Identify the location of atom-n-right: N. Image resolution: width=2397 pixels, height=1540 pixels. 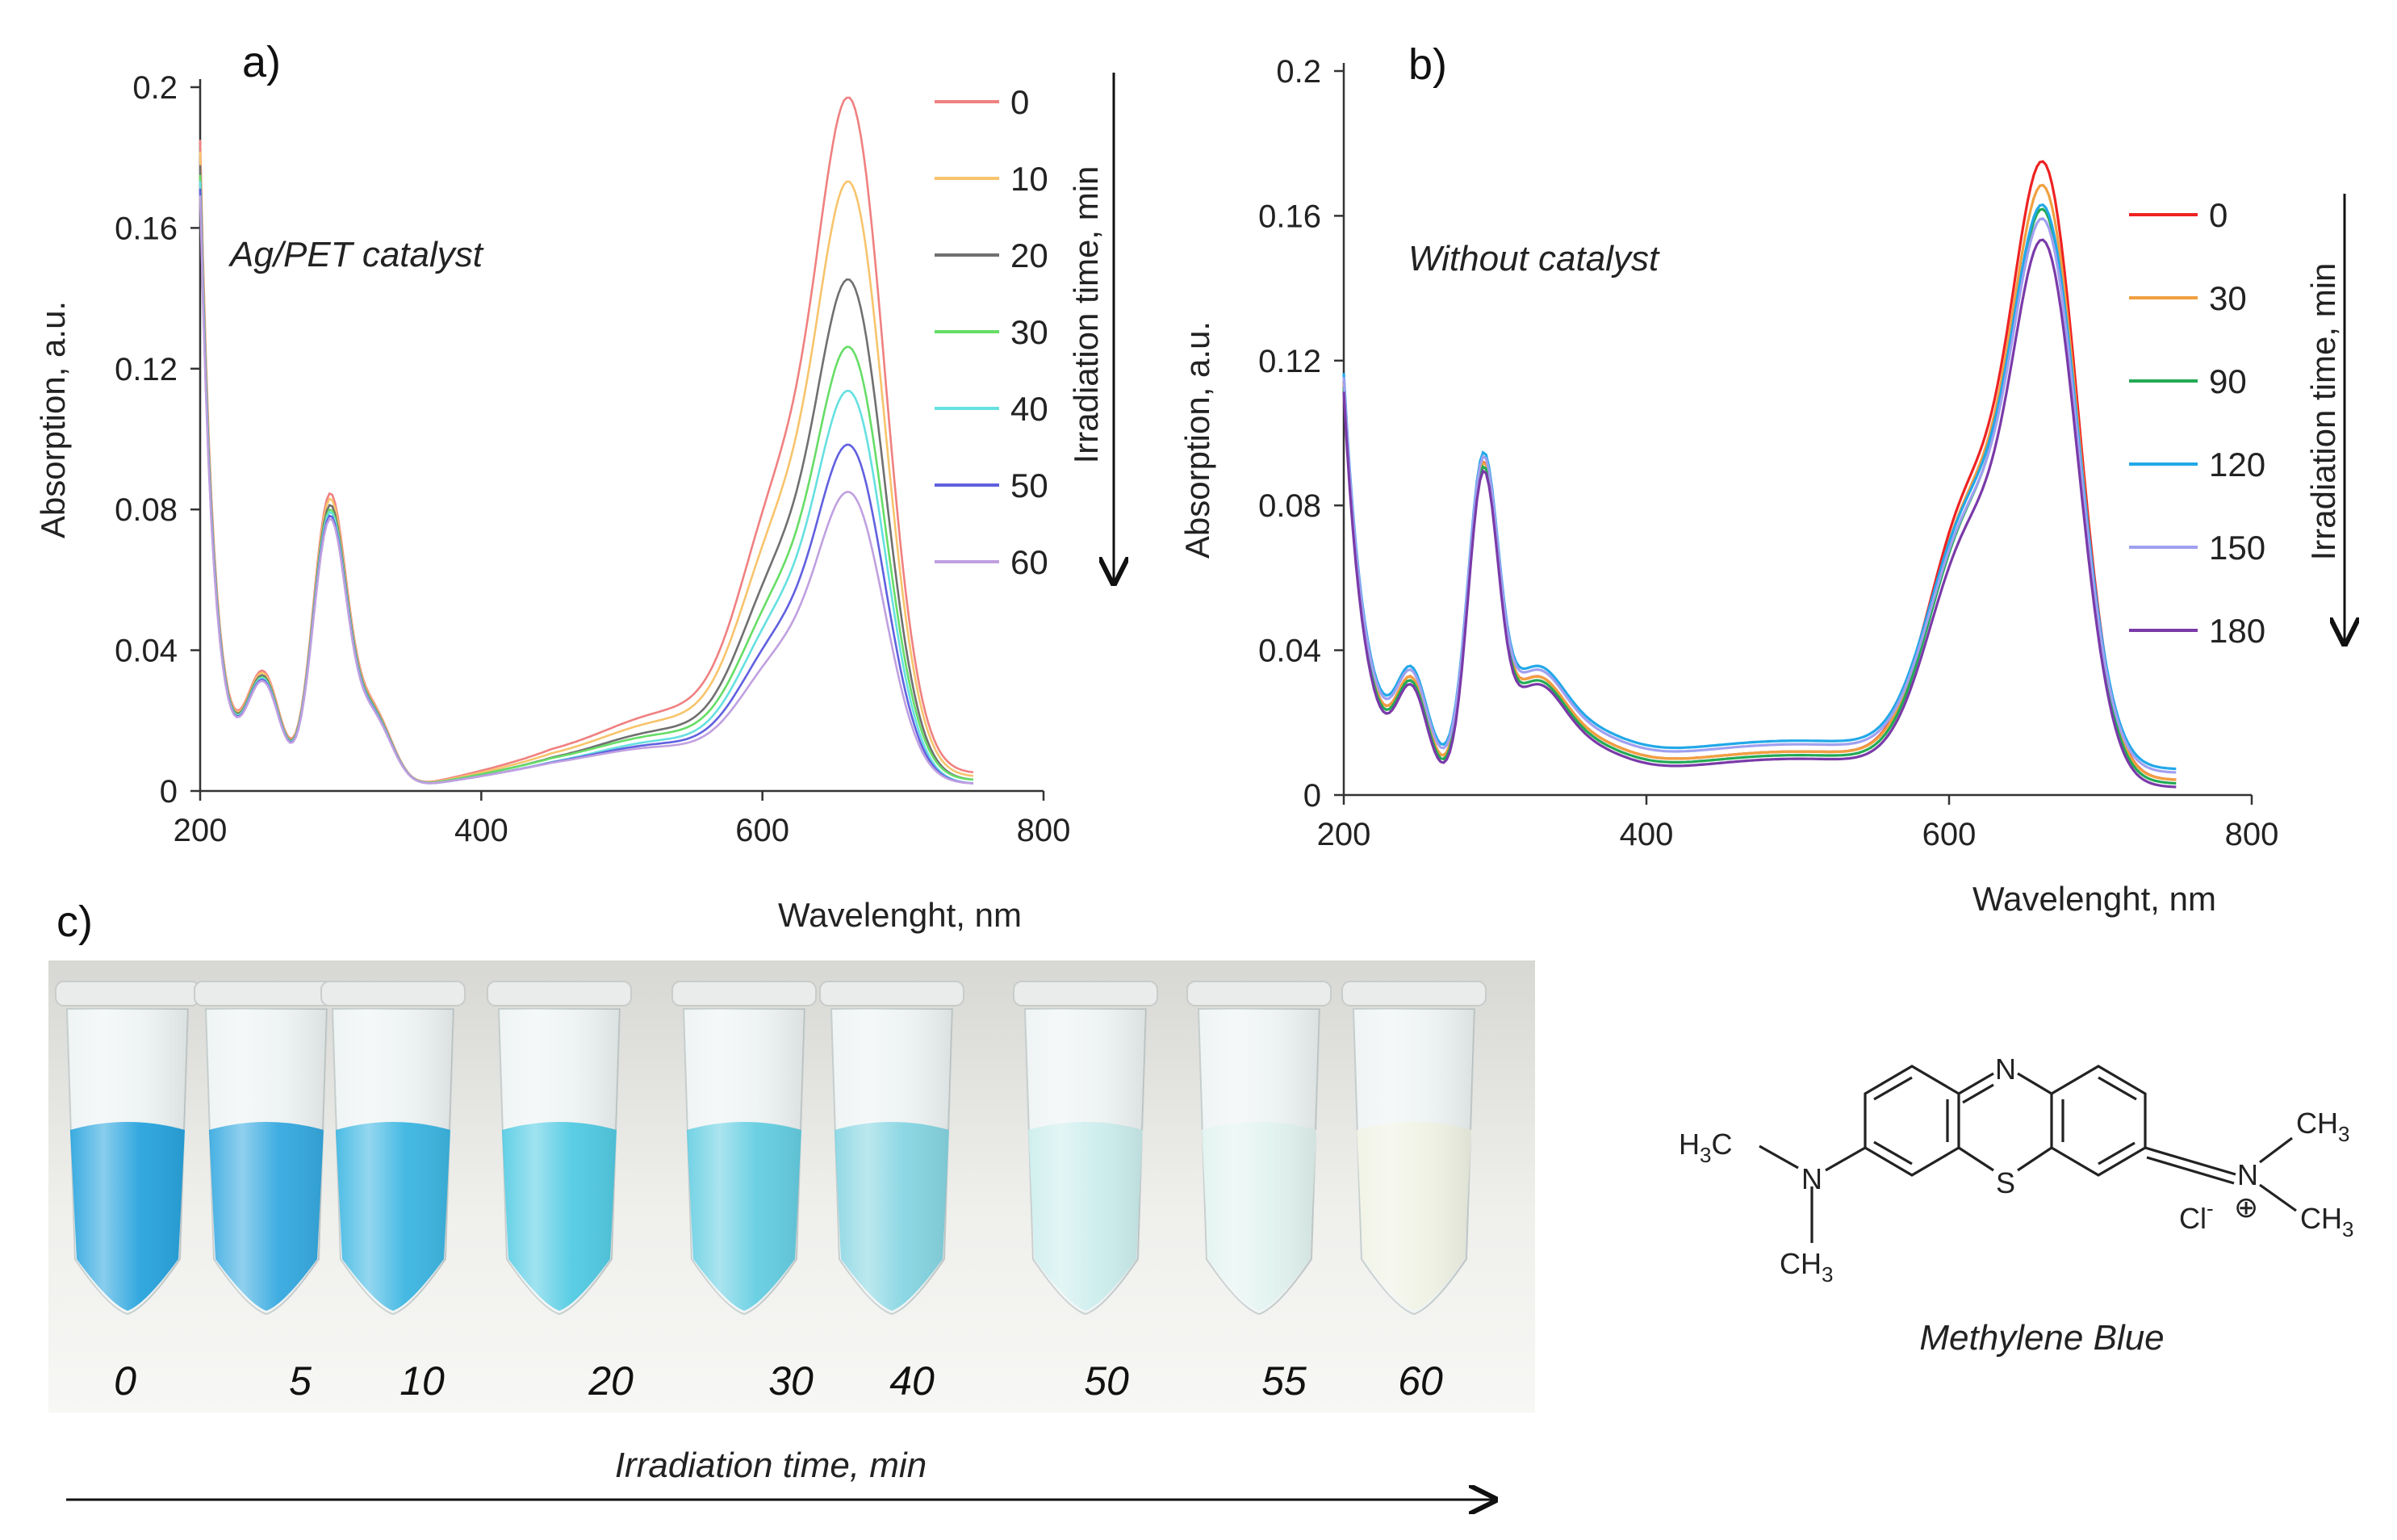
(2247, 1174).